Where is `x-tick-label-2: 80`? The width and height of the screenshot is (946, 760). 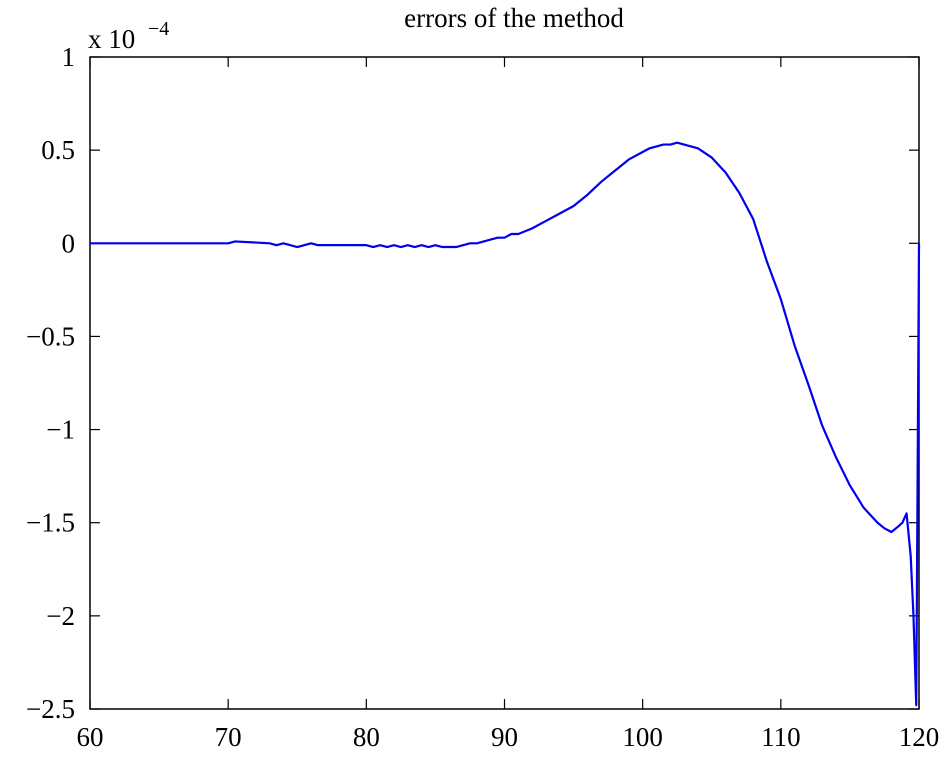
x-tick-label-2: 80 is located at coordinates (366, 737).